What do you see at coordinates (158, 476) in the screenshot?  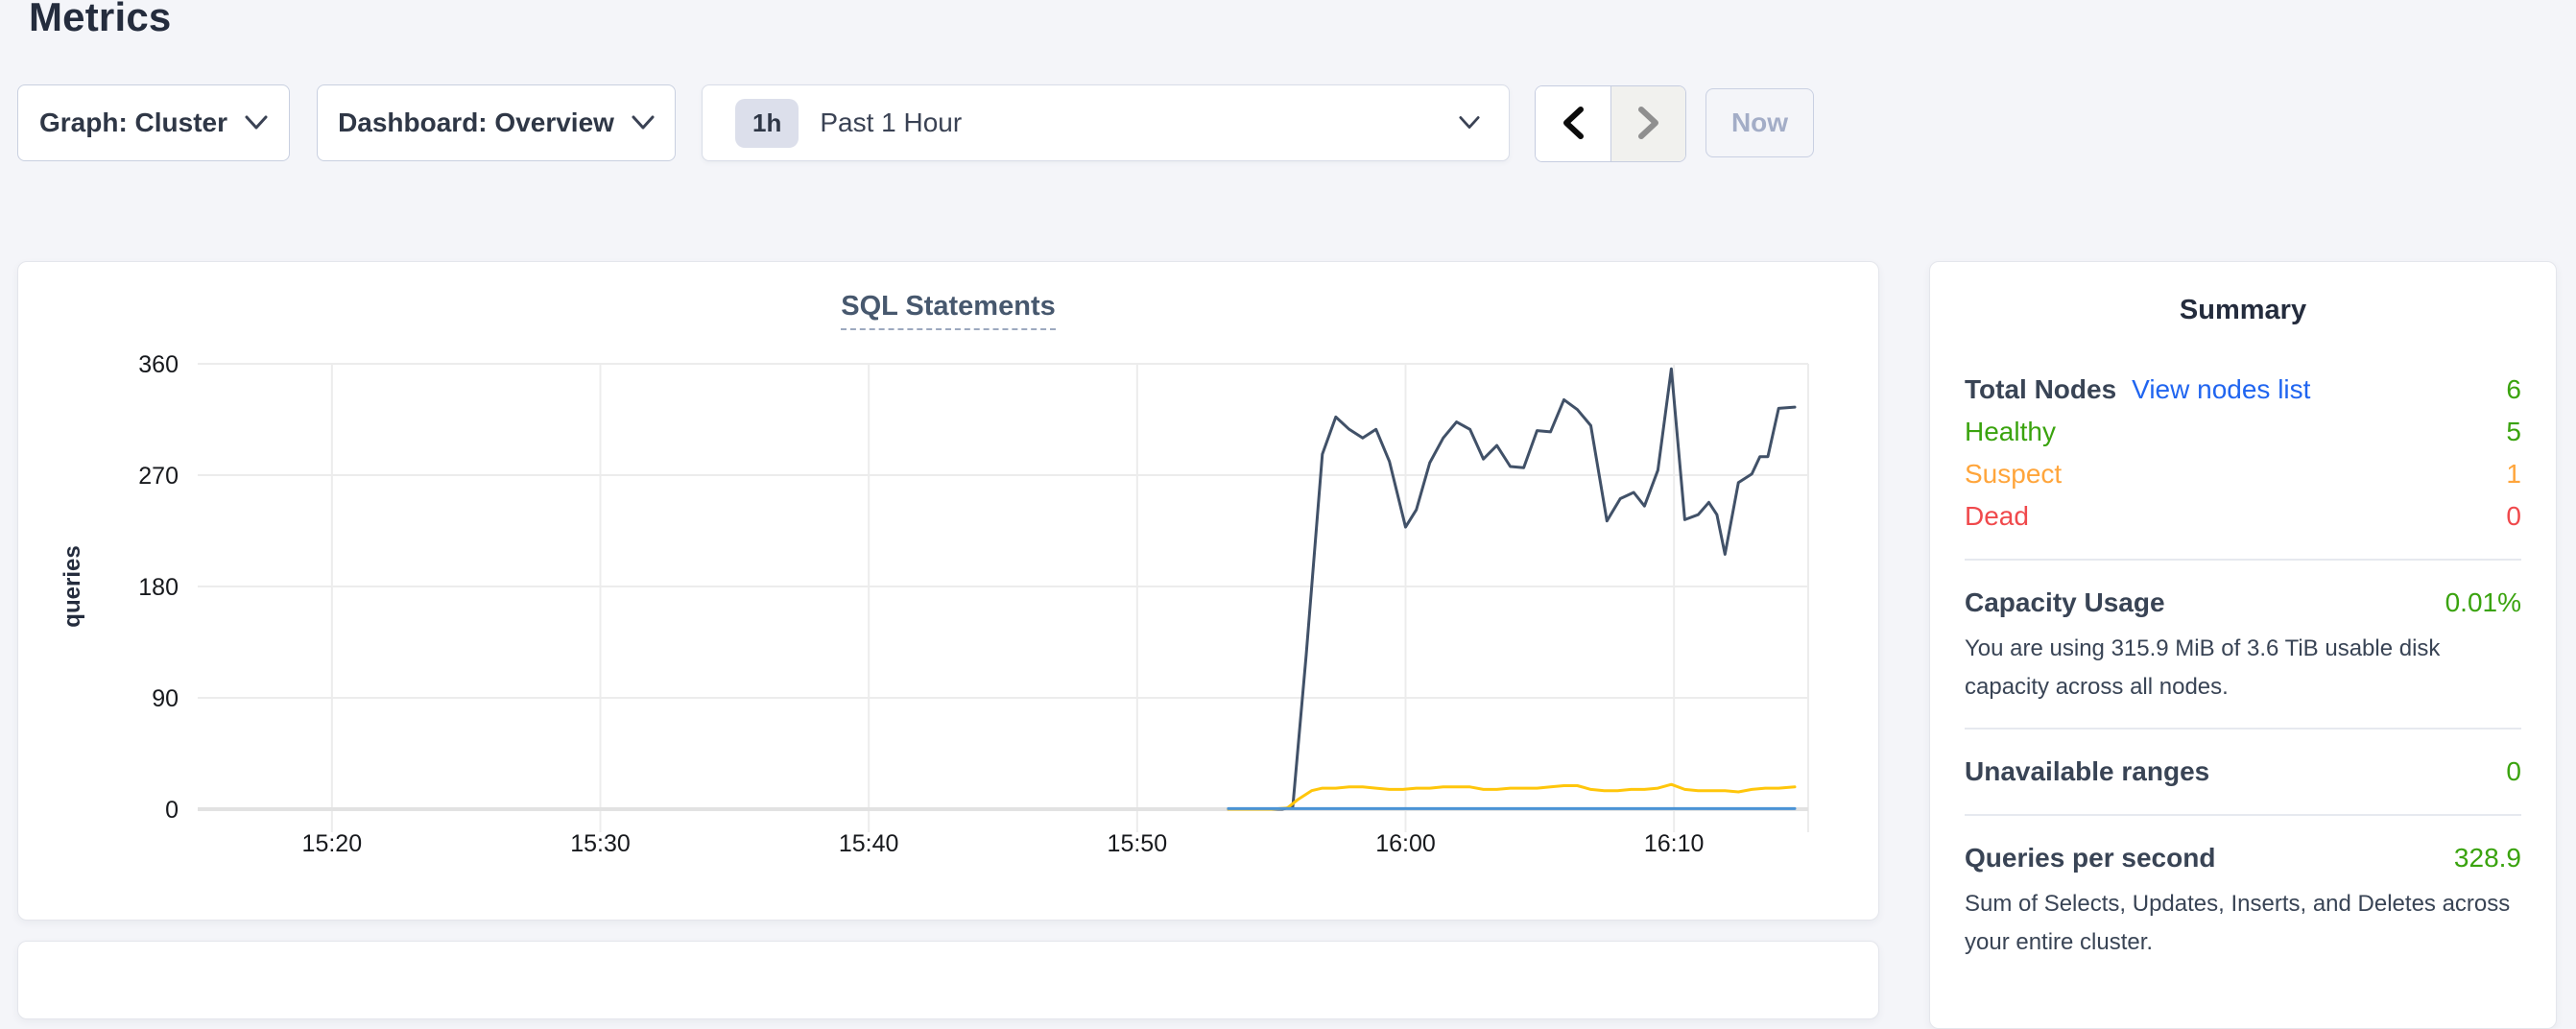 I see `y-tick-label: 270` at bounding box center [158, 476].